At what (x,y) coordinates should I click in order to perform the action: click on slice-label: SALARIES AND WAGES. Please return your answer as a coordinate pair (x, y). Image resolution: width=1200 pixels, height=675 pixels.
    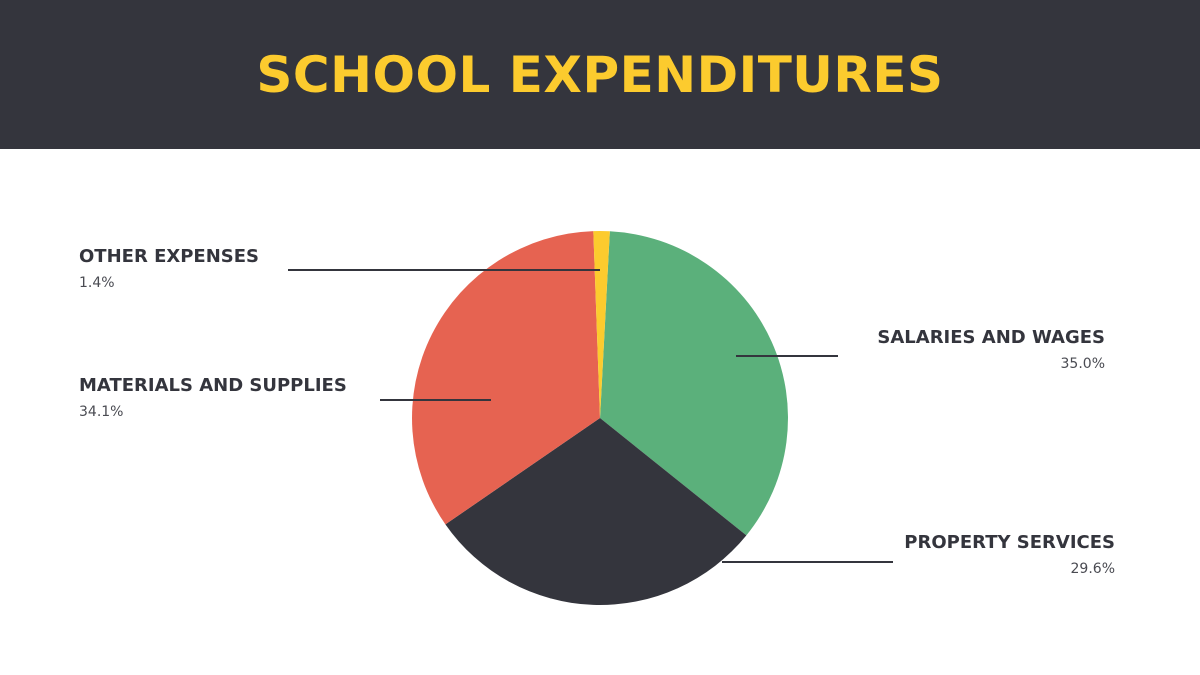
    Looking at the image, I should click on (991, 337).